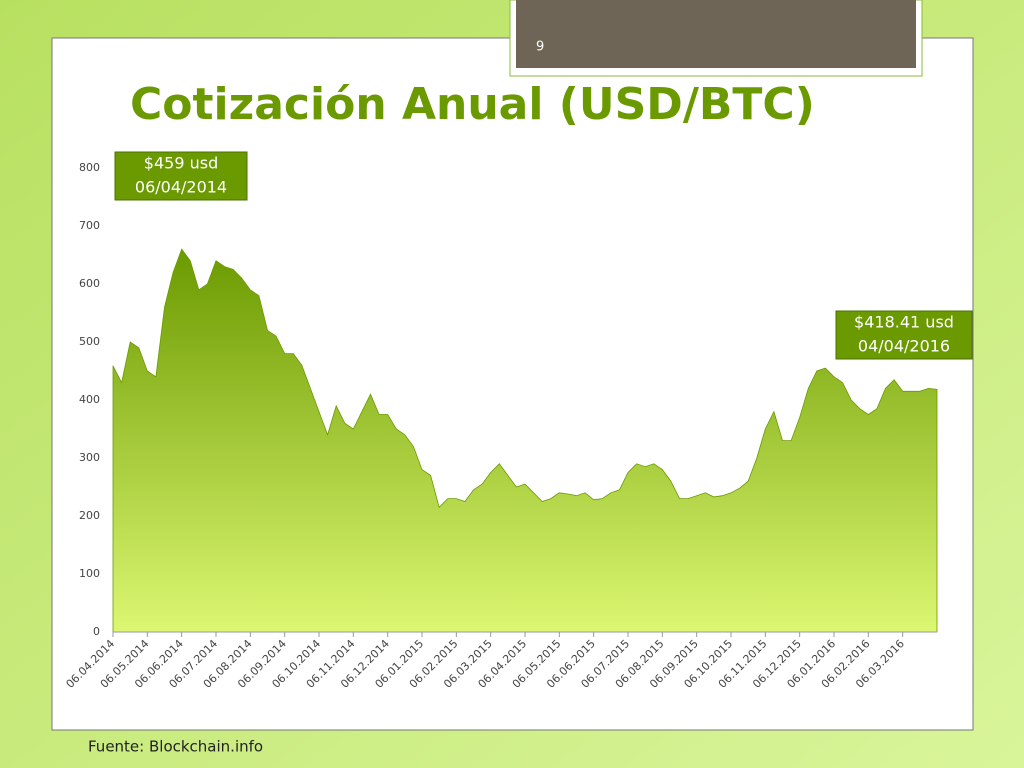 This screenshot has width=1024, height=768. I want to click on y-tick-label: 400, so click(89, 399).